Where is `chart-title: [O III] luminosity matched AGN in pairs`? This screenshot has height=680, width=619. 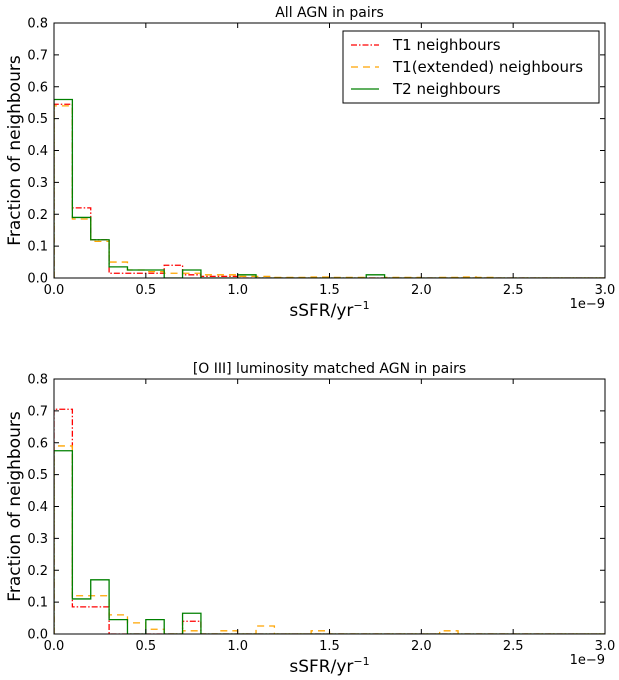
chart-title: [O III] luminosity matched AGN in pairs is located at coordinates (329, 369).